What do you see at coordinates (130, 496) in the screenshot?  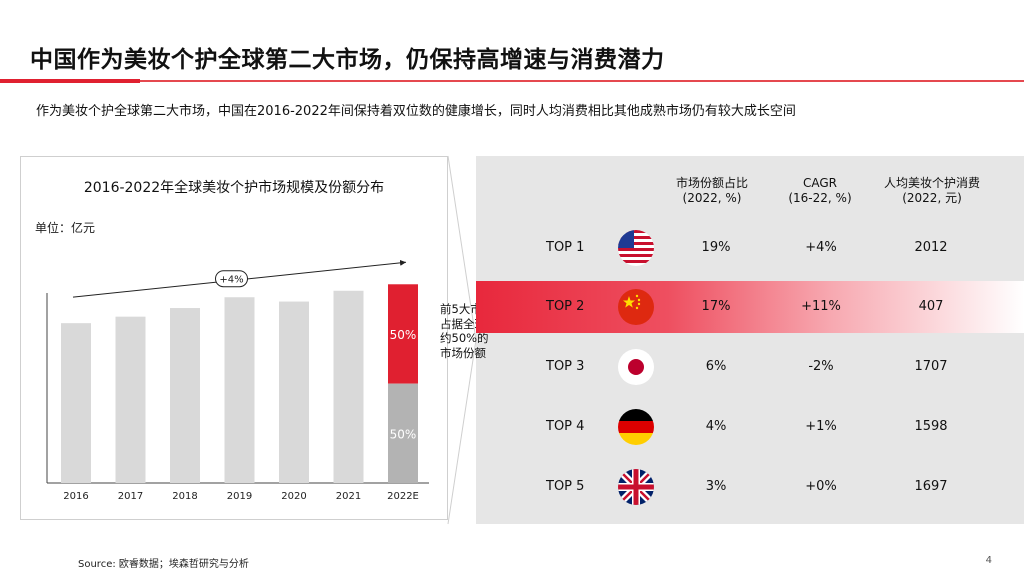 I see `x-tick-label: 2017` at bounding box center [130, 496].